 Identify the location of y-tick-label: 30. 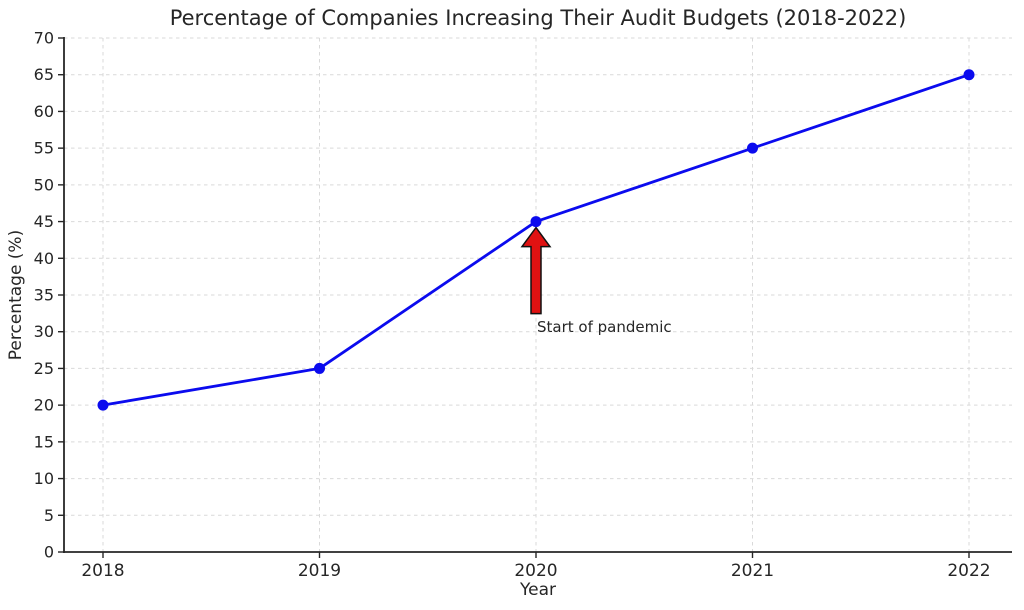
(44, 331).